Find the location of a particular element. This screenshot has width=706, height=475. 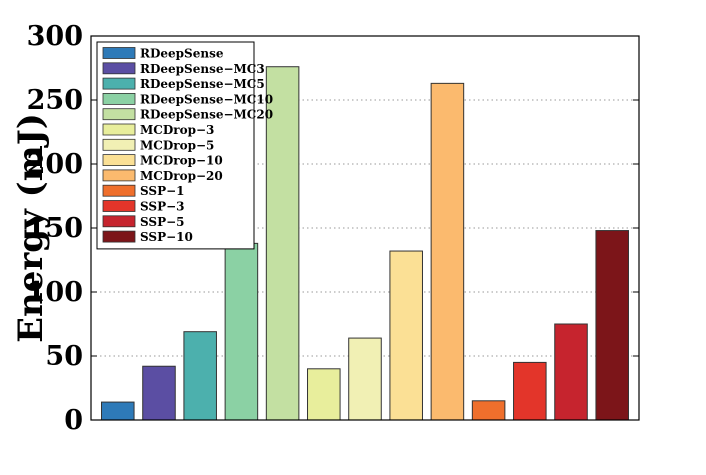

legend-label: MCDrop−5 is located at coordinates (177, 145).